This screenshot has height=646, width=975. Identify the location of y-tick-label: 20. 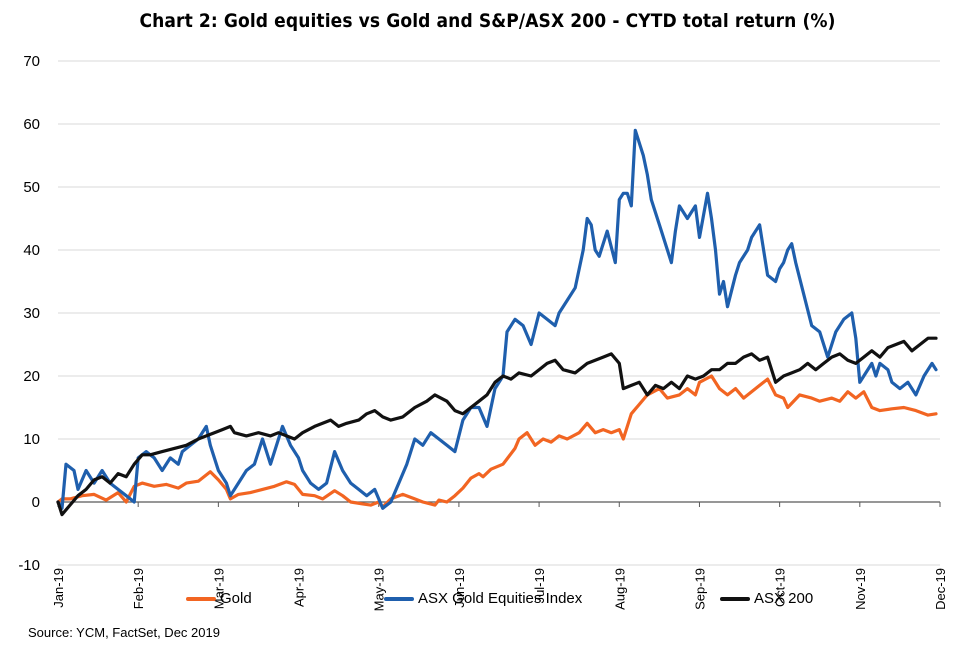
(31, 376).